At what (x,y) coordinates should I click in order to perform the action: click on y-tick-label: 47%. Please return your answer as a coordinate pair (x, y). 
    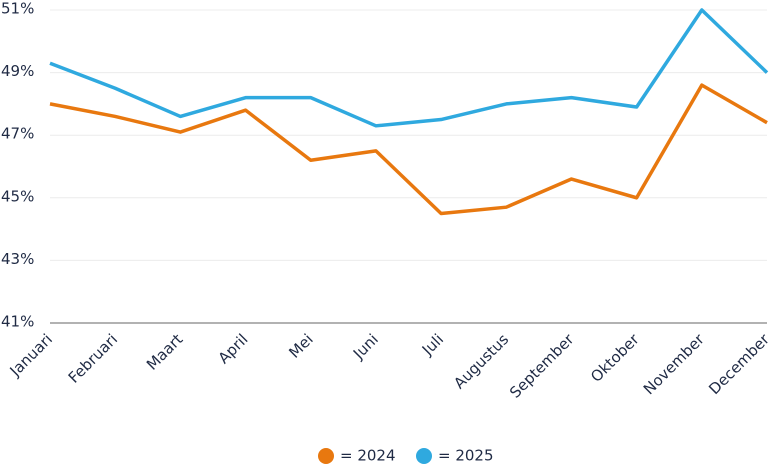
    Looking at the image, I should click on (17, 134).